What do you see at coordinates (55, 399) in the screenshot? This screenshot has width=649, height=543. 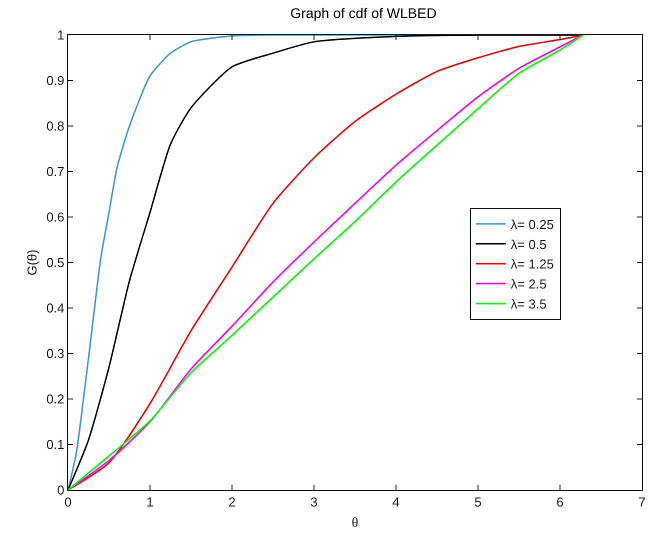 I see `y-tick-label: 0.2` at bounding box center [55, 399].